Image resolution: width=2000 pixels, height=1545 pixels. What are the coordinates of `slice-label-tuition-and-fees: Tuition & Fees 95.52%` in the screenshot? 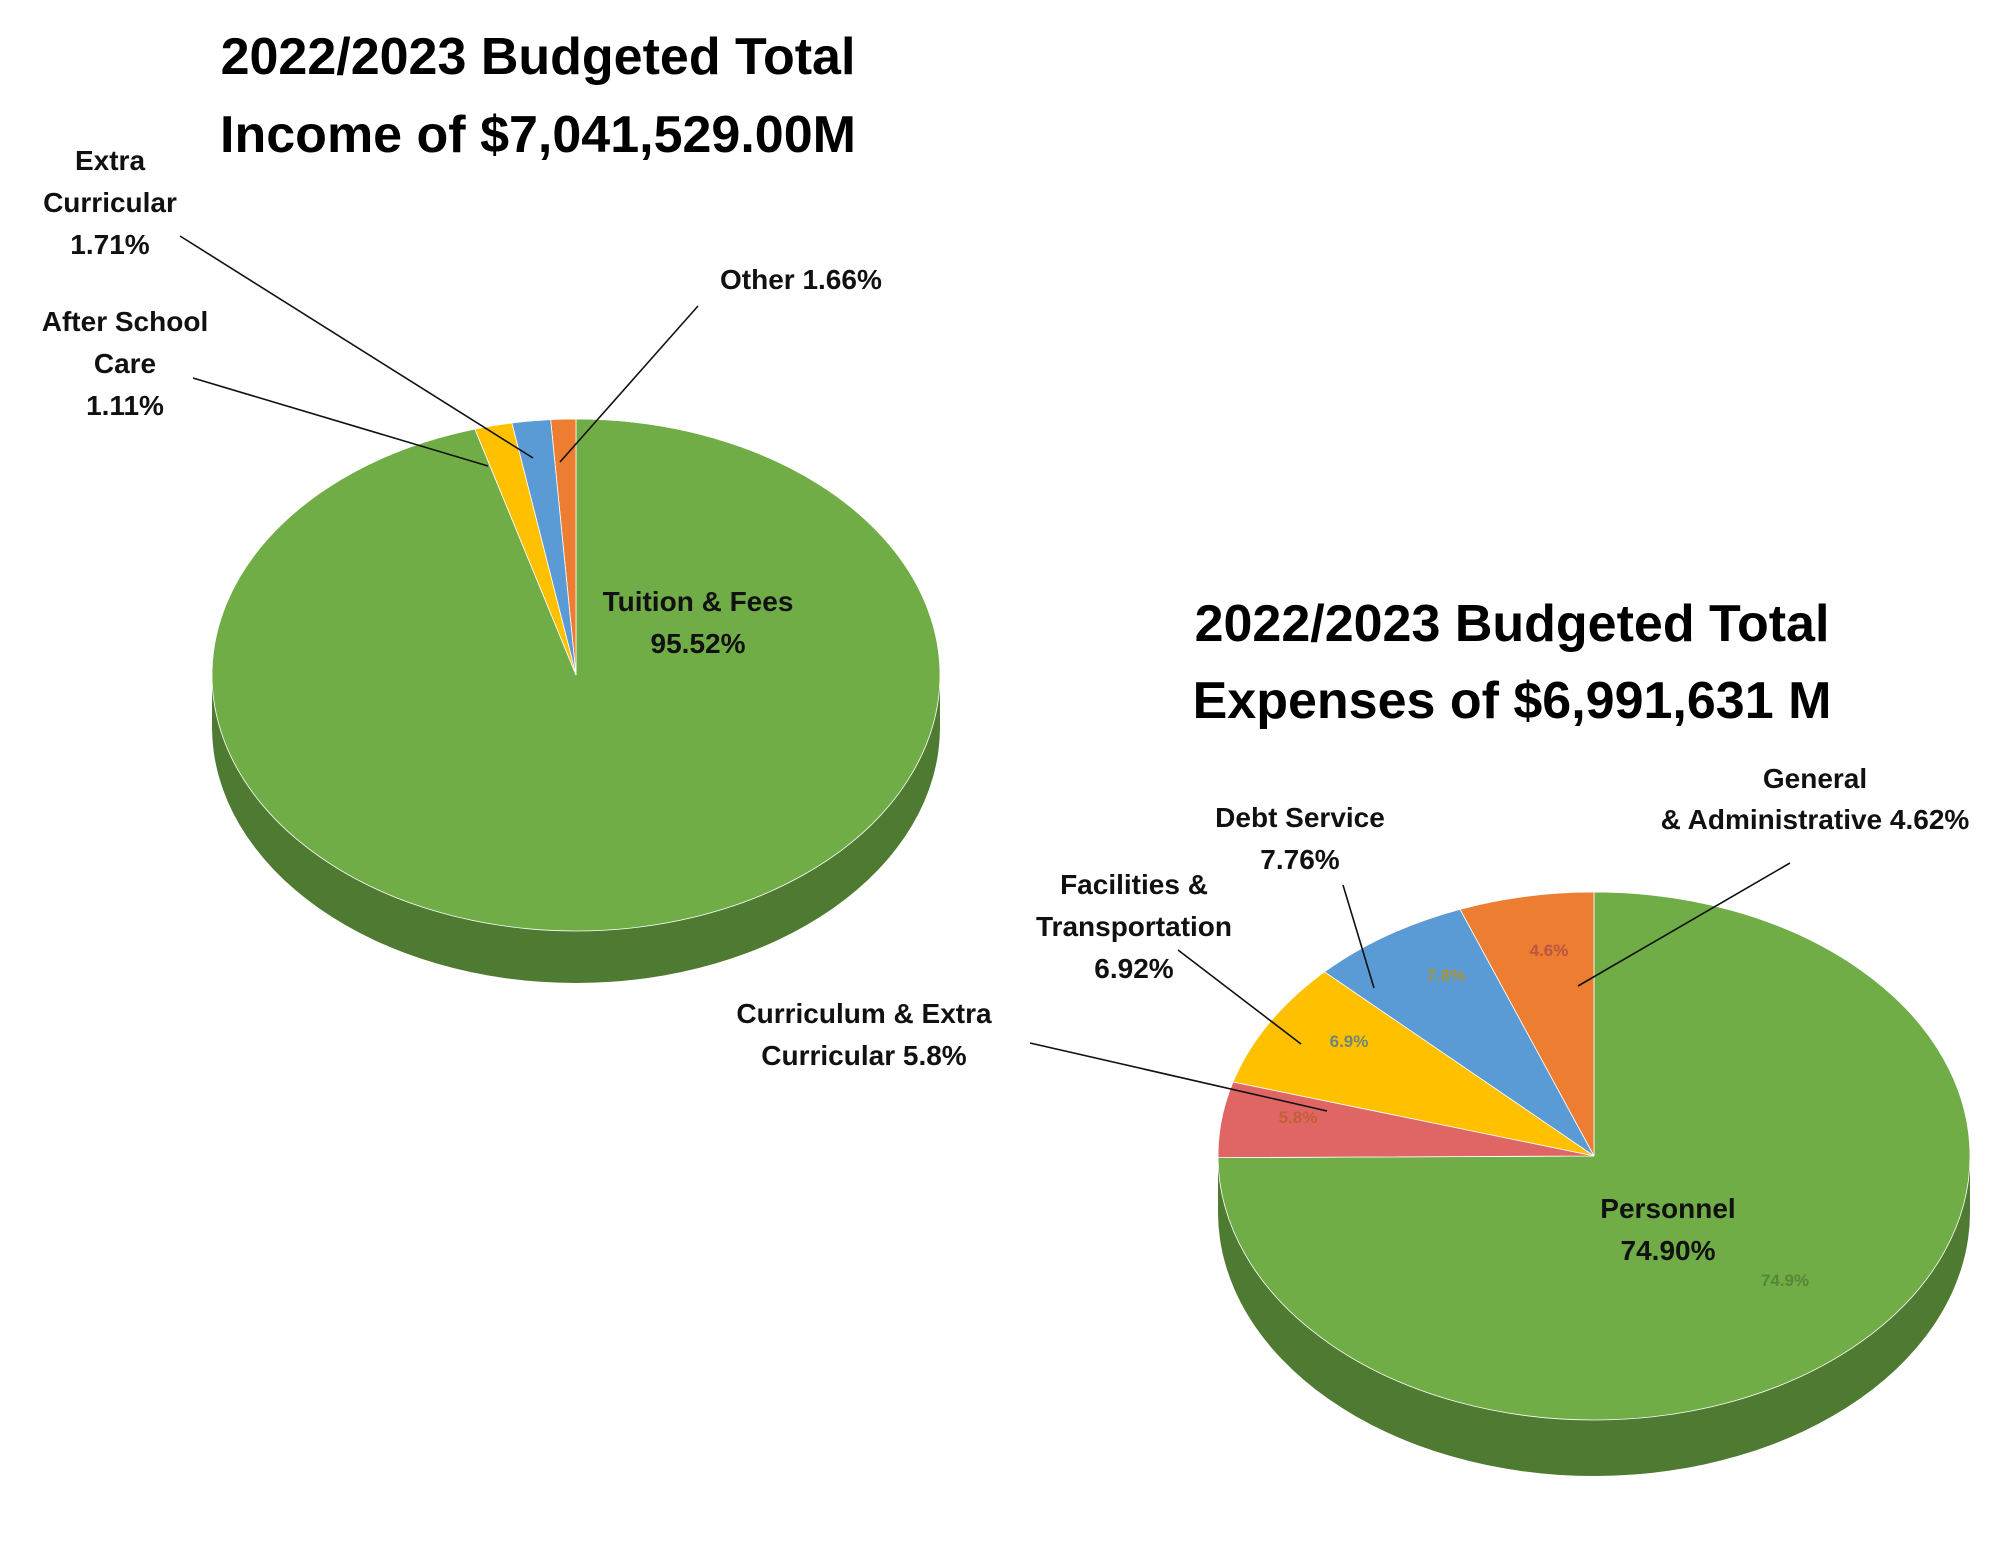 It's located at (698, 622).